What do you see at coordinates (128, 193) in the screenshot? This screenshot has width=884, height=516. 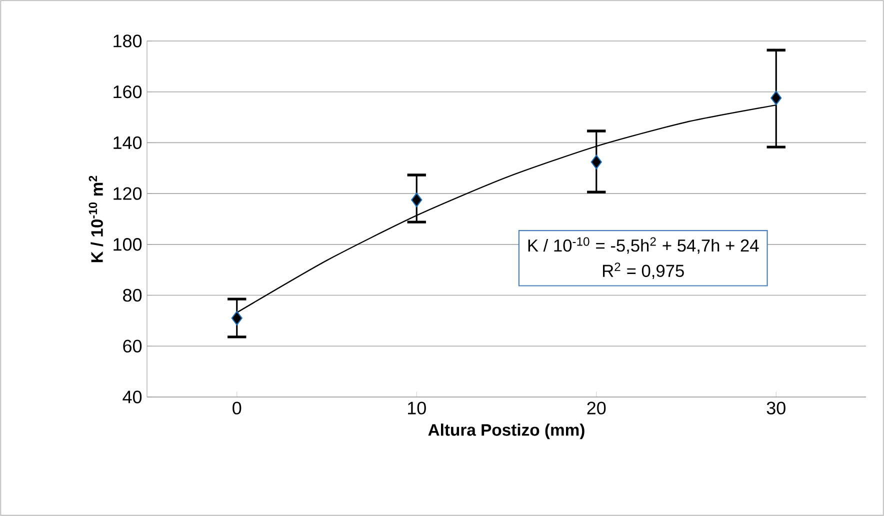 I see `y-tick-label: 120` at bounding box center [128, 193].